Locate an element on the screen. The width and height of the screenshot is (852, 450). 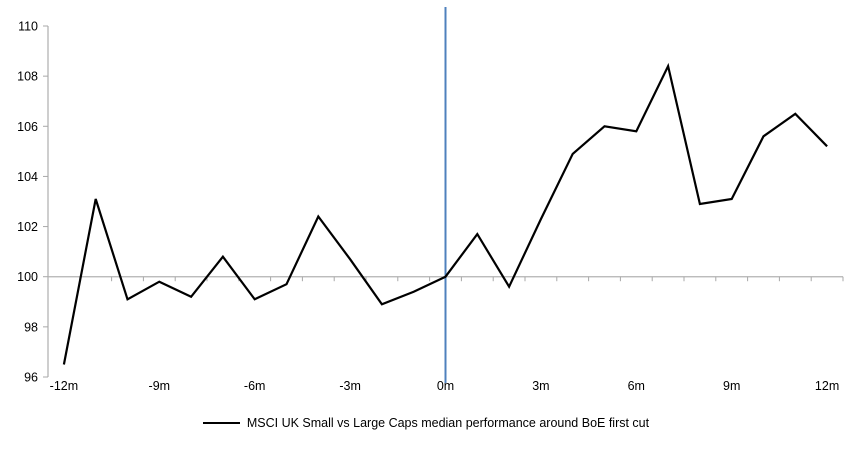
y-axis-tick-label: 96 is located at coordinates (31, 378).